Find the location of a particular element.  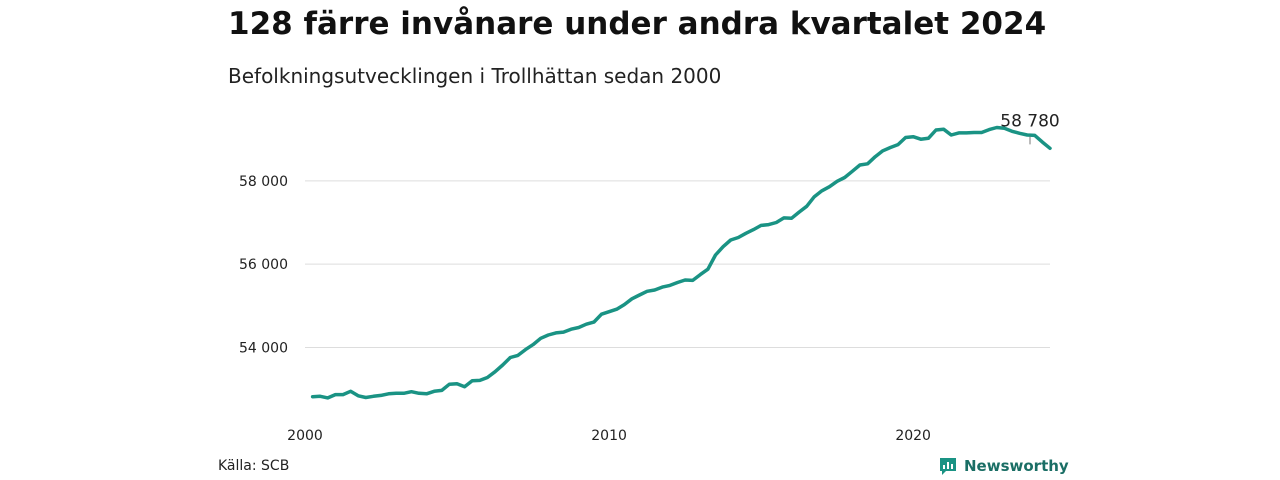

x-tick-label: 2020 is located at coordinates (913, 436).